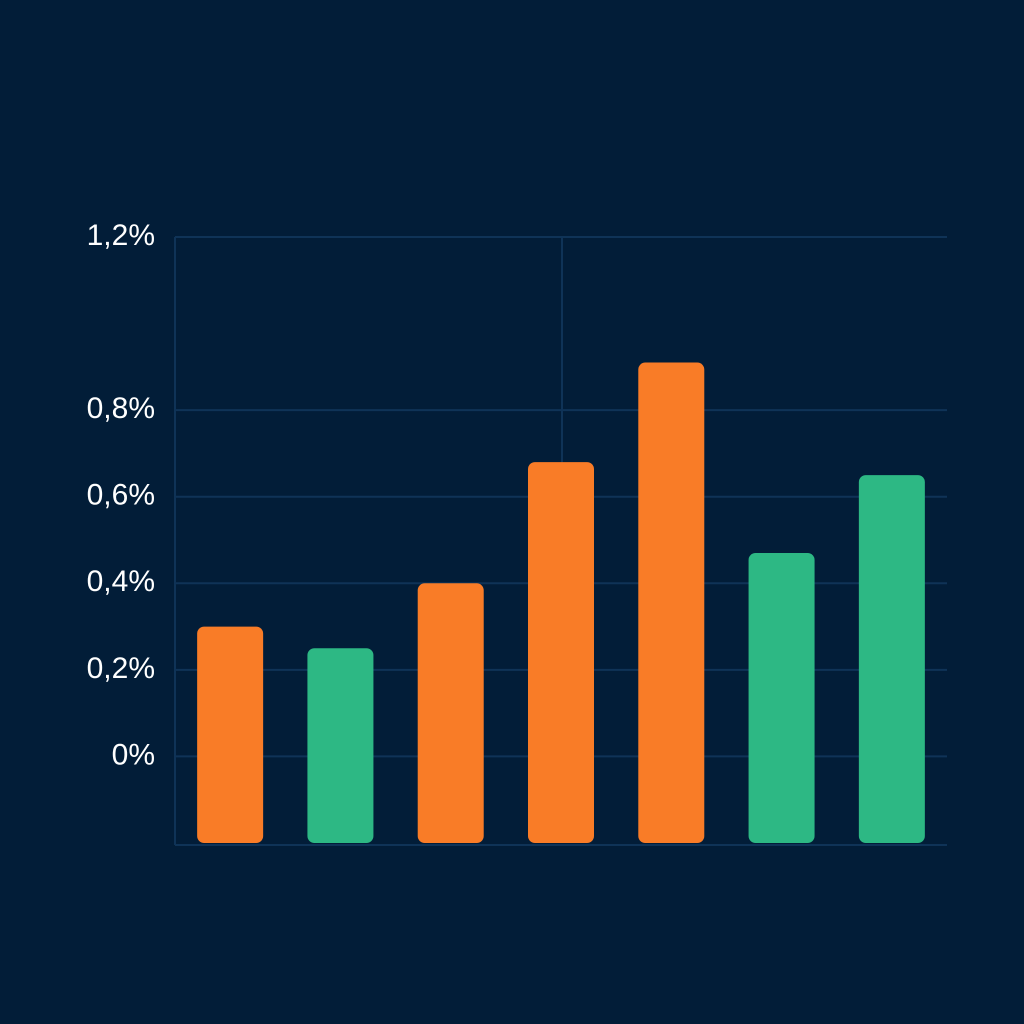  I want to click on y-tick-label: 0,6%, so click(121, 495).